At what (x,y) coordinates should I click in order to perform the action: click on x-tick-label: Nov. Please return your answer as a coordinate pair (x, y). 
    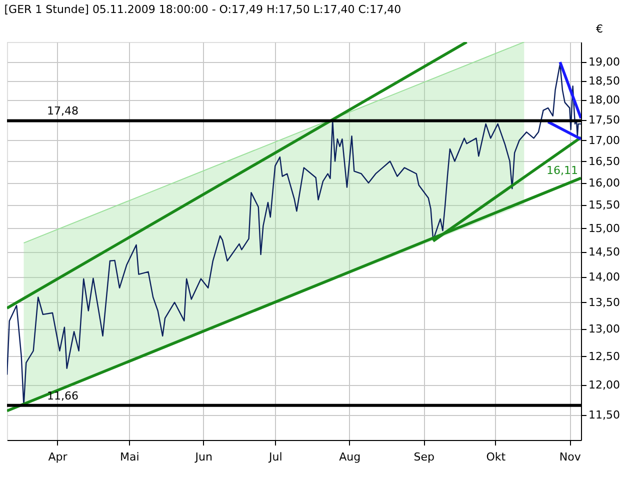
    Looking at the image, I should click on (570, 457).